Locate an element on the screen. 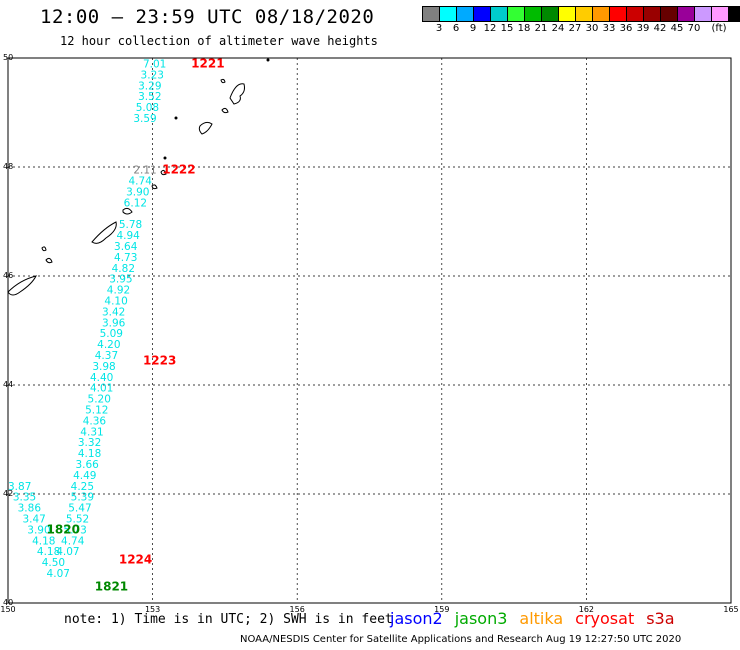 This screenshot has width=740, height=650. wave-height-value: 3.90 is located at coordinates (38, 530).